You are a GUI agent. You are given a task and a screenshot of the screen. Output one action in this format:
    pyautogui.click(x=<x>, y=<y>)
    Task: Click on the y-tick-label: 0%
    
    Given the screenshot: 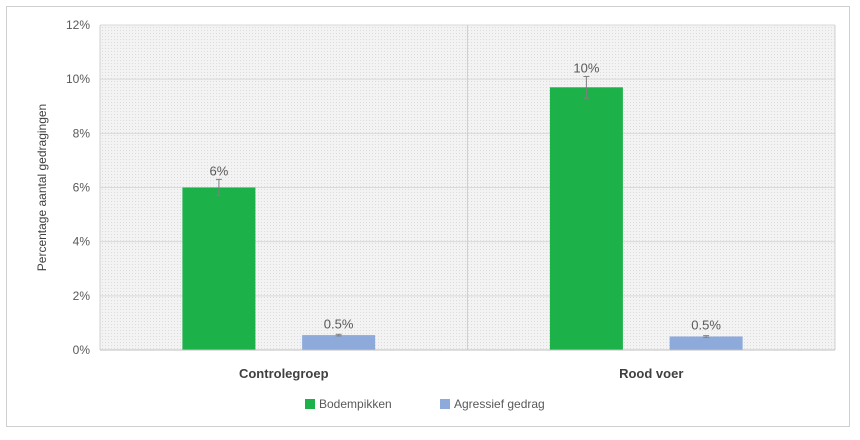 What is the action you would take?
    pyautogui.click(x=82, y=350)
    